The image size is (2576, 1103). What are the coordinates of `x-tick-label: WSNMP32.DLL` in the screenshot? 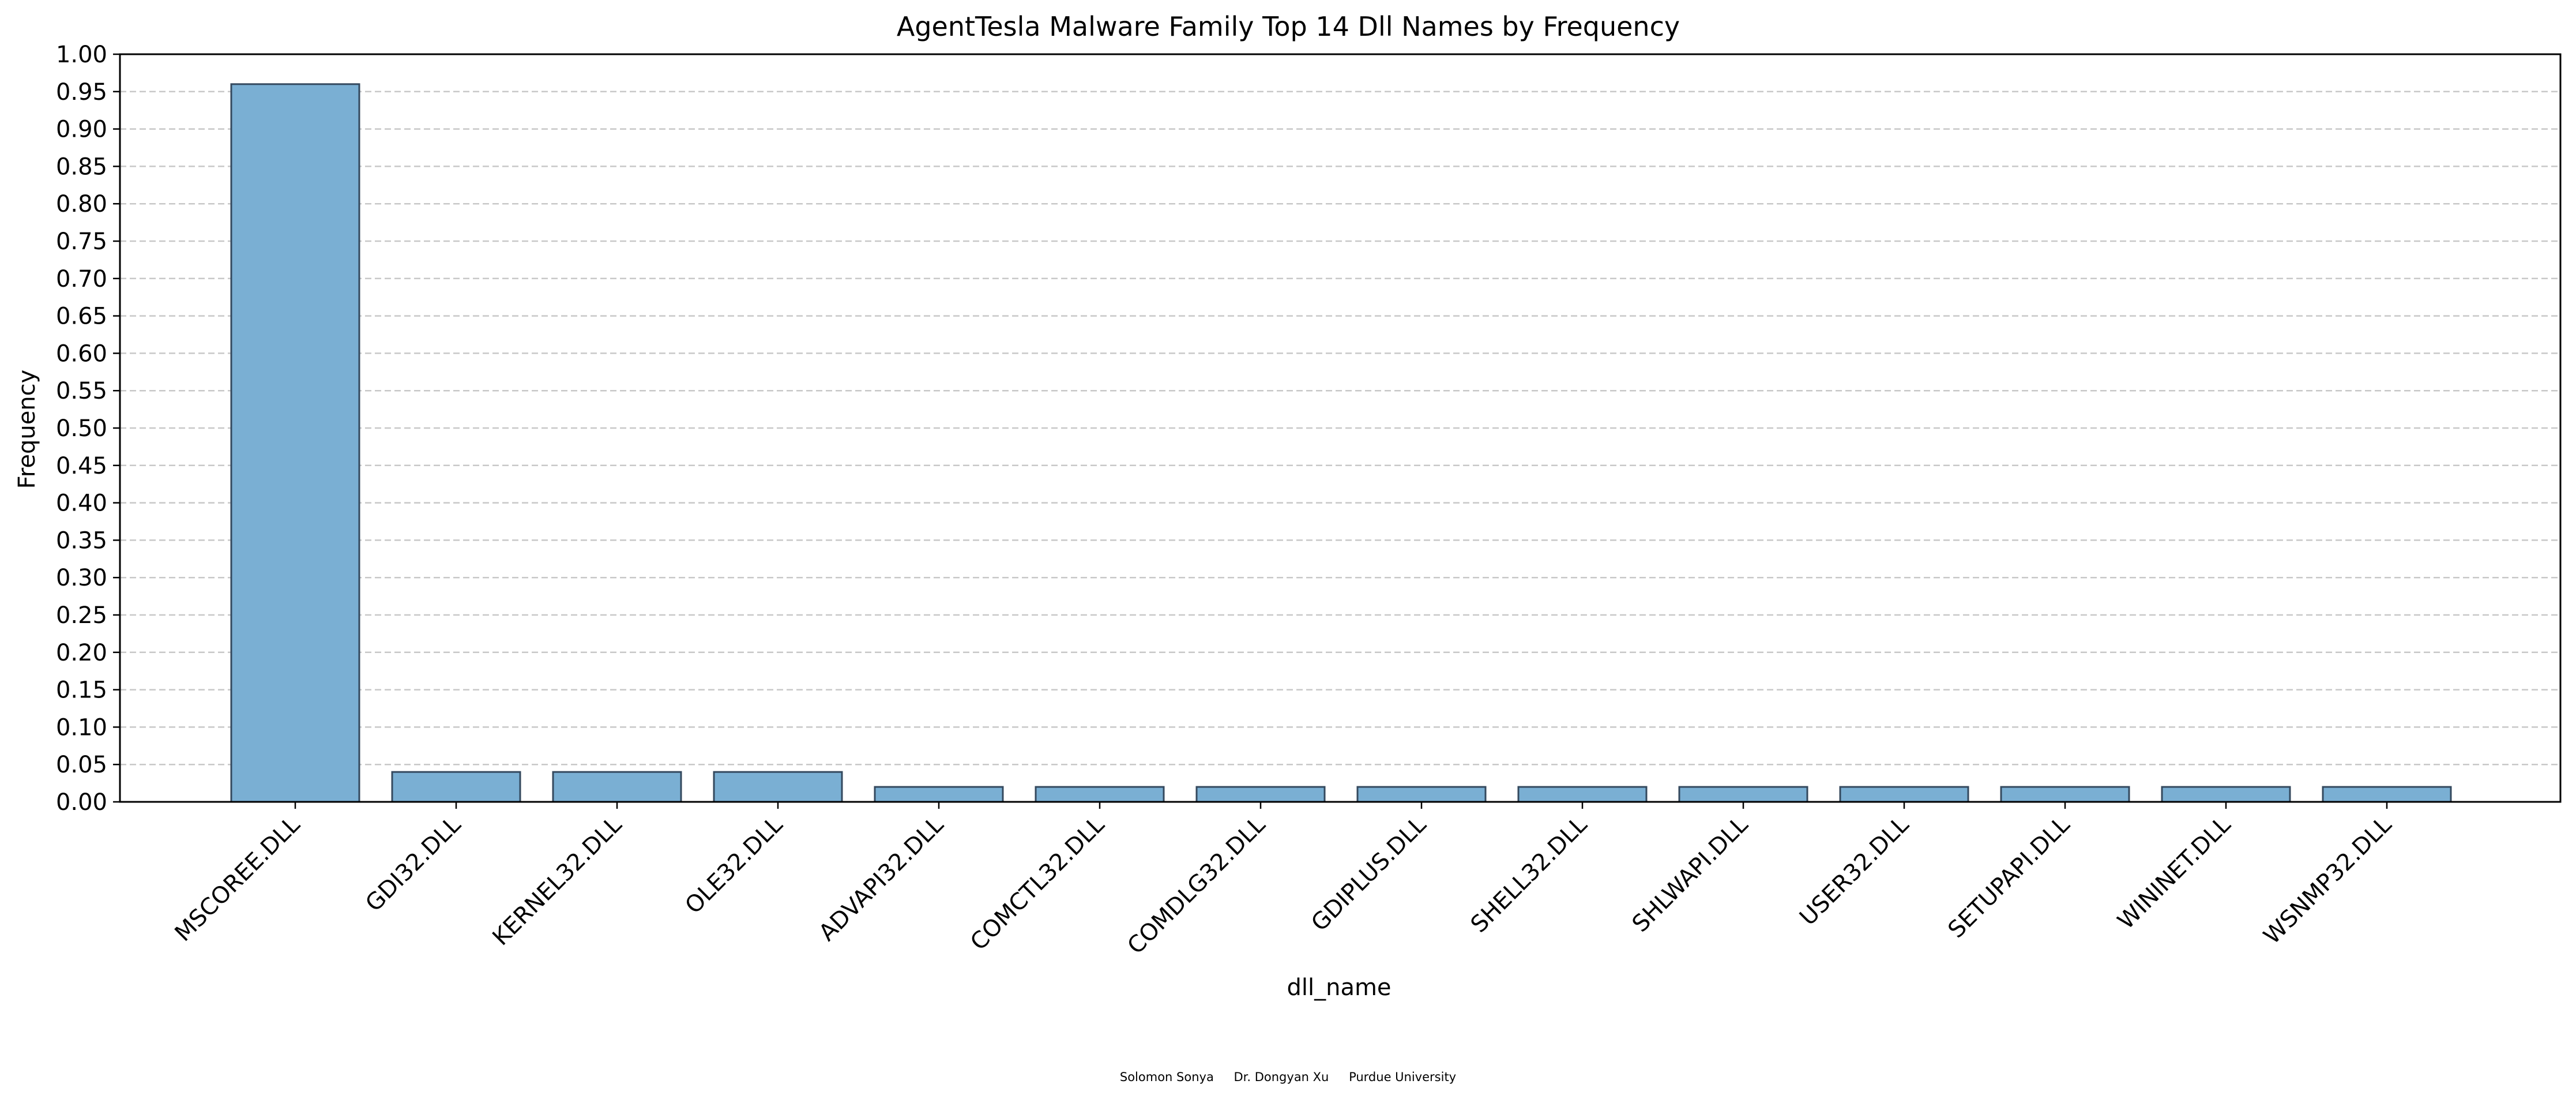 It's located at (2328, 880).